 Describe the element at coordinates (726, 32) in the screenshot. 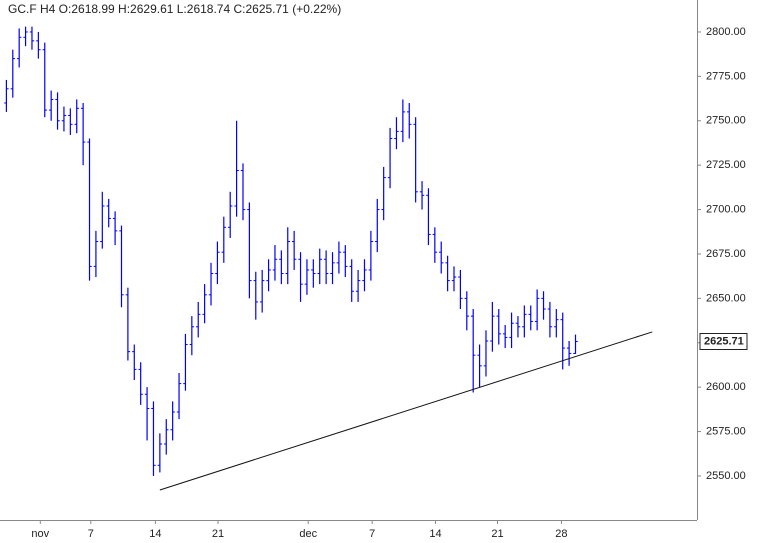

I see `y-tick-label: 2800.00` at that location.